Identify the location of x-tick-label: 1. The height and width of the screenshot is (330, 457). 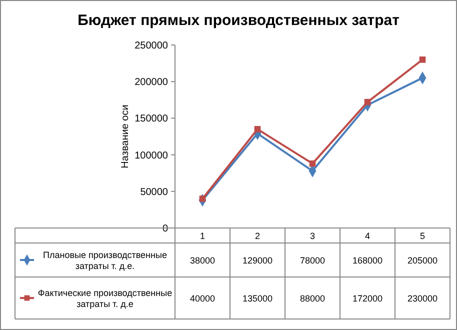
(203, 236).